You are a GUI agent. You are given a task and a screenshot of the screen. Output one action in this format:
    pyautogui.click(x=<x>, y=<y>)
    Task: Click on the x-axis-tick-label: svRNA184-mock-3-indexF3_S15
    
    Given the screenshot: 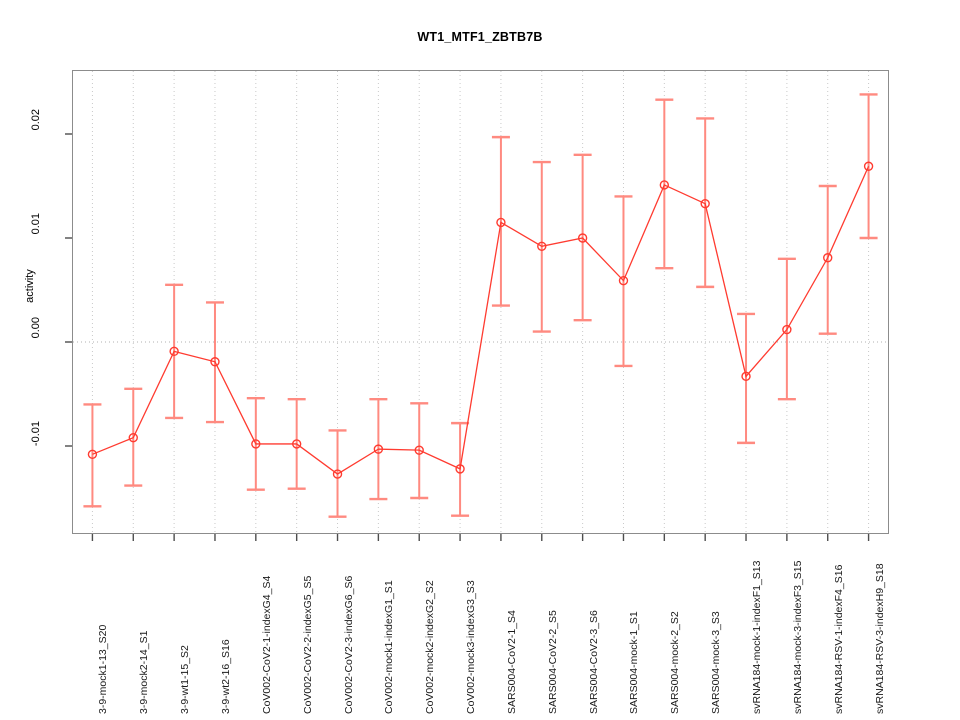 What is the action you would take?
    pyautogui.click(x=797, y=637)
    